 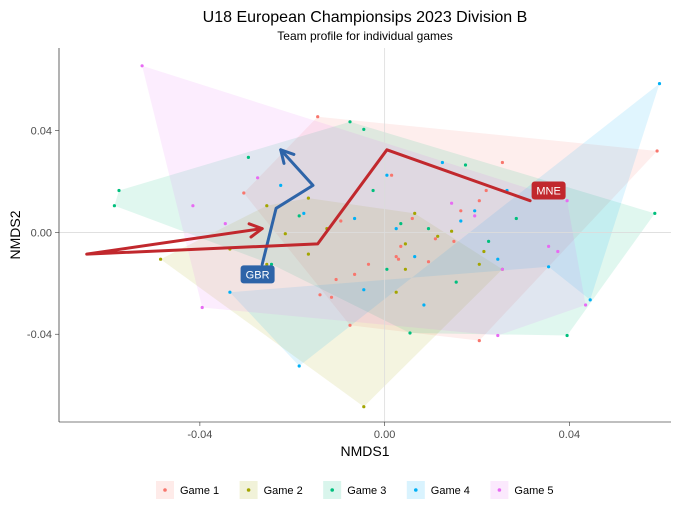 I want to click on x-ticks: -0.04 0.00 0.04, so click(x=383, y=431).